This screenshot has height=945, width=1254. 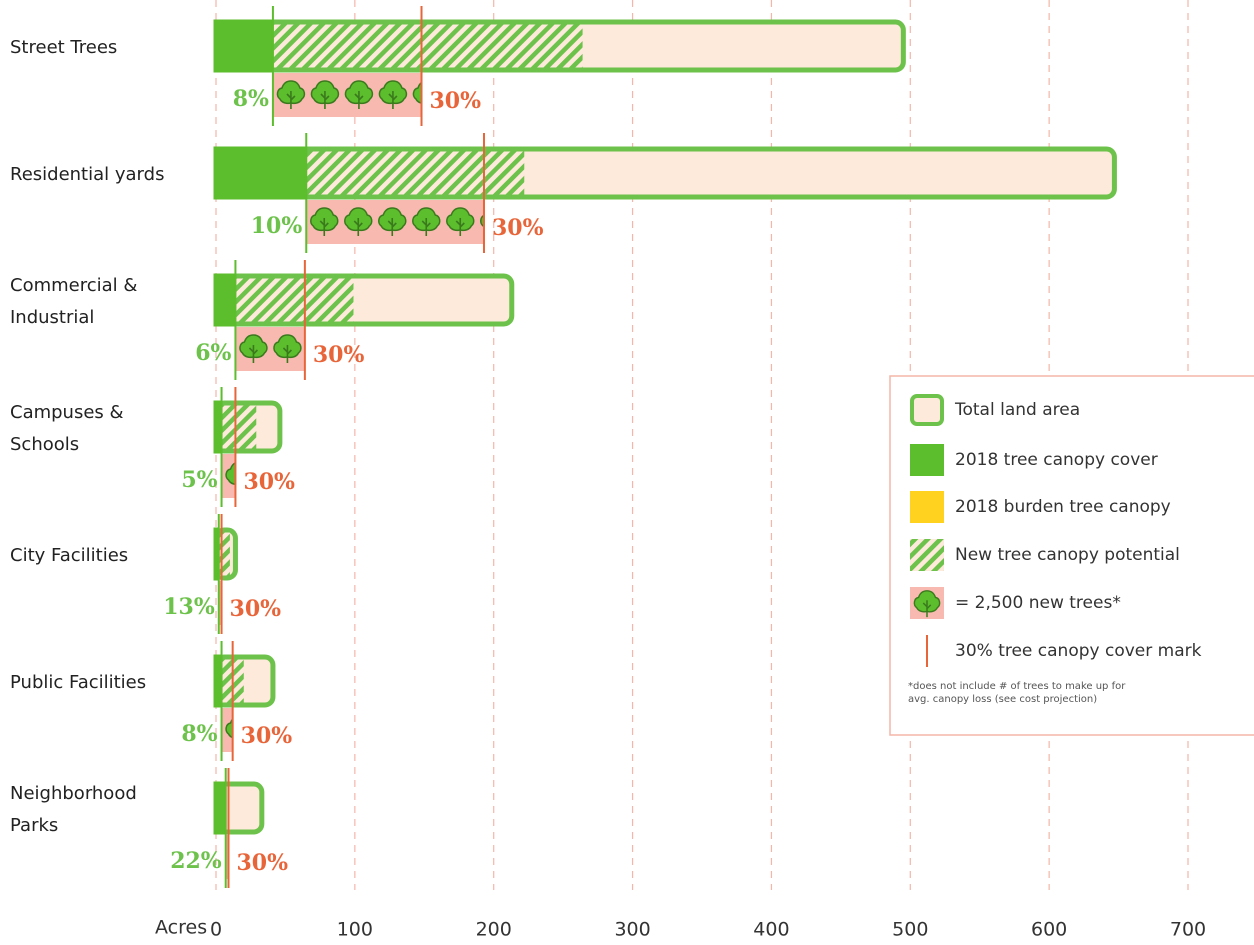 I want to click on x-tick-label: 300, so click(x=632, y=930).